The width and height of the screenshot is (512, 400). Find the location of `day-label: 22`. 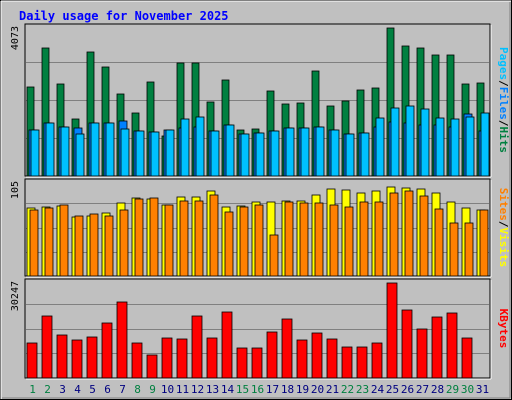

day-label: 22 is located at coordinates (347, 389).